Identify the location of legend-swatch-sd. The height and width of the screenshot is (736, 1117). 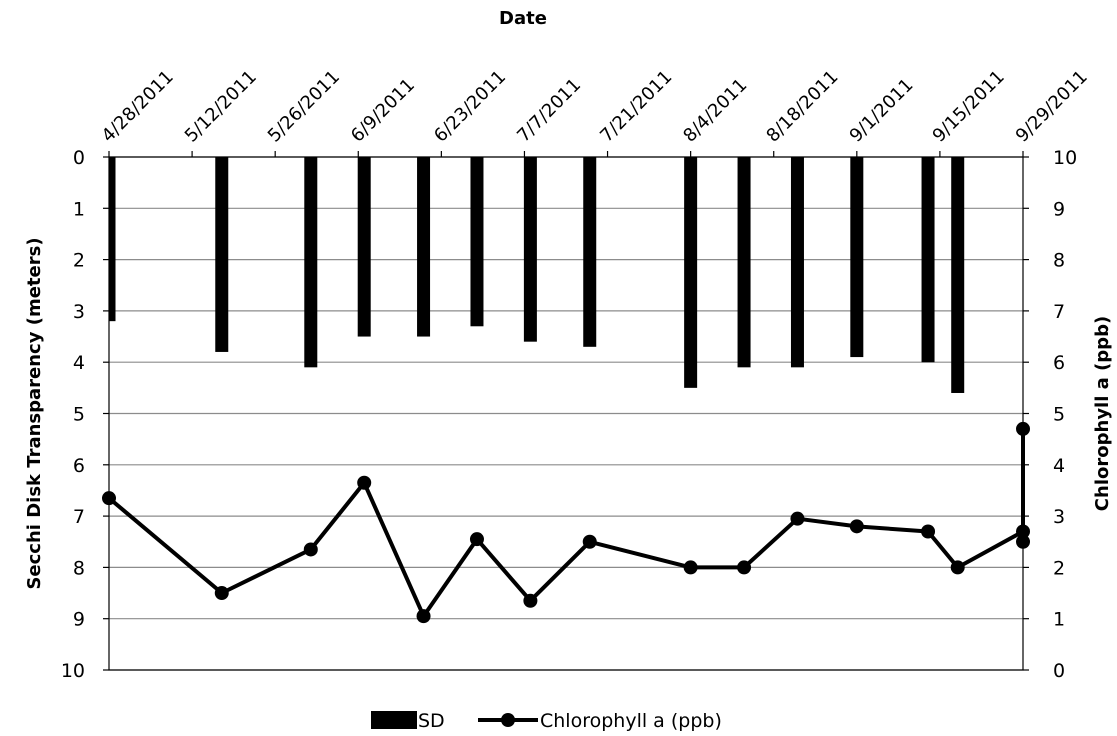
(394, 720).